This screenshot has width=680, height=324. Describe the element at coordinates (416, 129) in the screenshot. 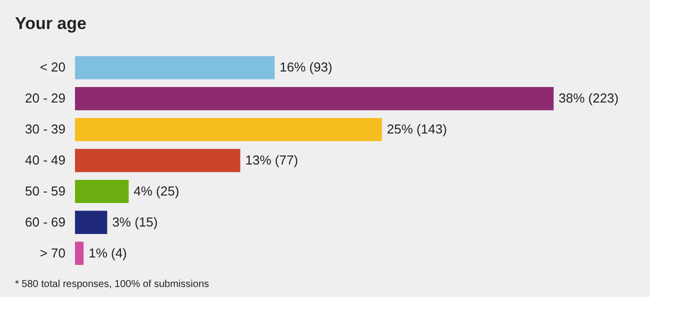

I see `data-label: 25% (143)` at that location.